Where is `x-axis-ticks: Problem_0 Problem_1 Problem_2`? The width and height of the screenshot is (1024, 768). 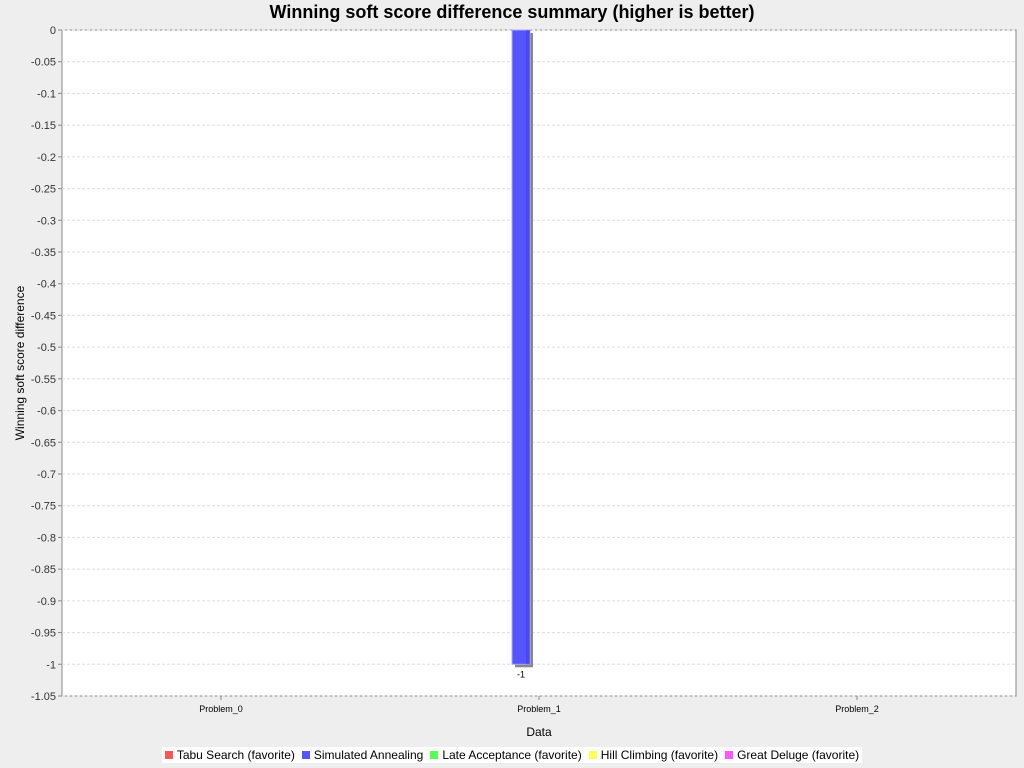 x-axis-ticks: Problem_0 Problem_1 Problem_2 is located at coordinates (539, 705).